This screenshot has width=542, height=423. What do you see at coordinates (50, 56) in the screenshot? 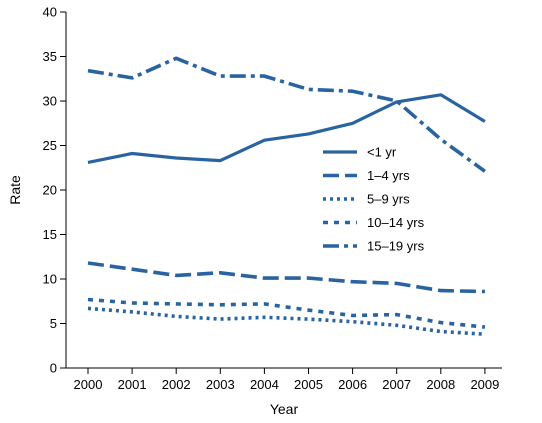
I see `y-tick-label: 35` at bounding box center [50, 56].